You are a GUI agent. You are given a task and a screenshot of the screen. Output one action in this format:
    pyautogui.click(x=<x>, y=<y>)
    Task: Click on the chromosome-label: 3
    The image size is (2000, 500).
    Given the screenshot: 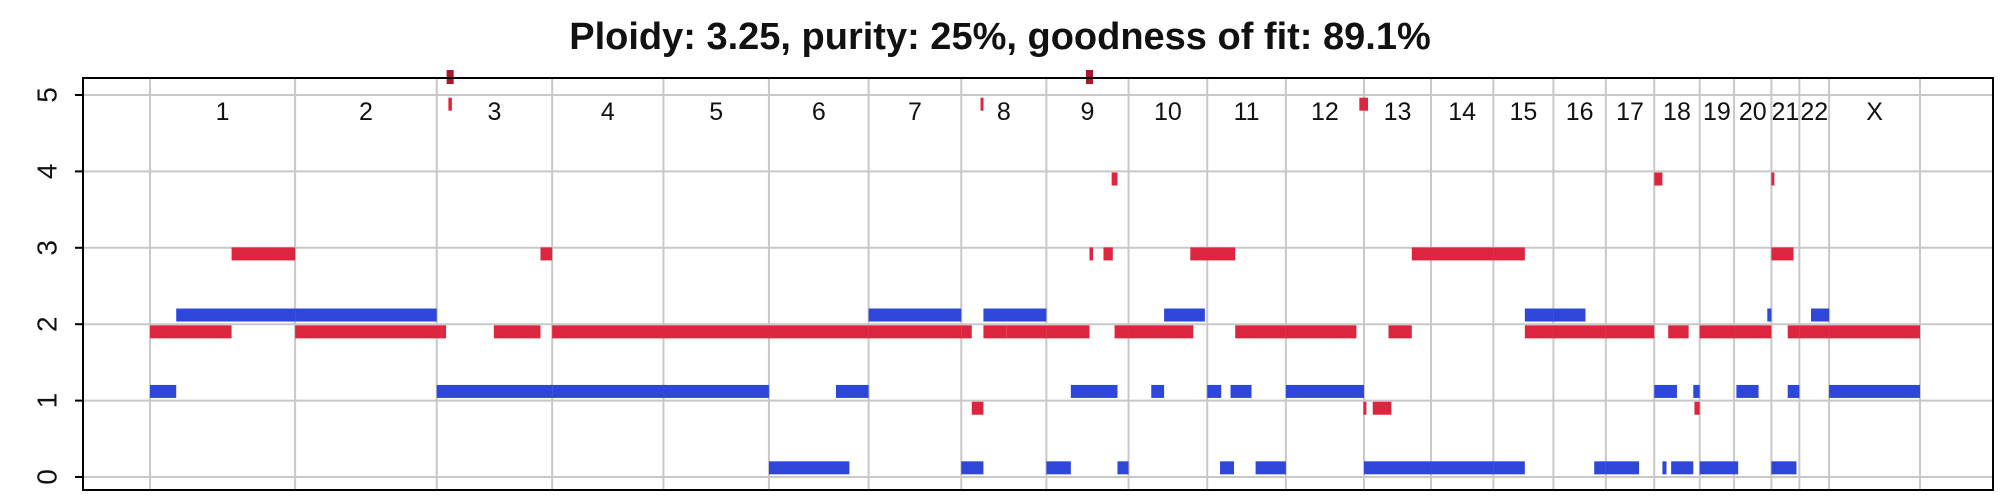 What is the action you would take?
    pyautogui.click(x=494, y=112)
    